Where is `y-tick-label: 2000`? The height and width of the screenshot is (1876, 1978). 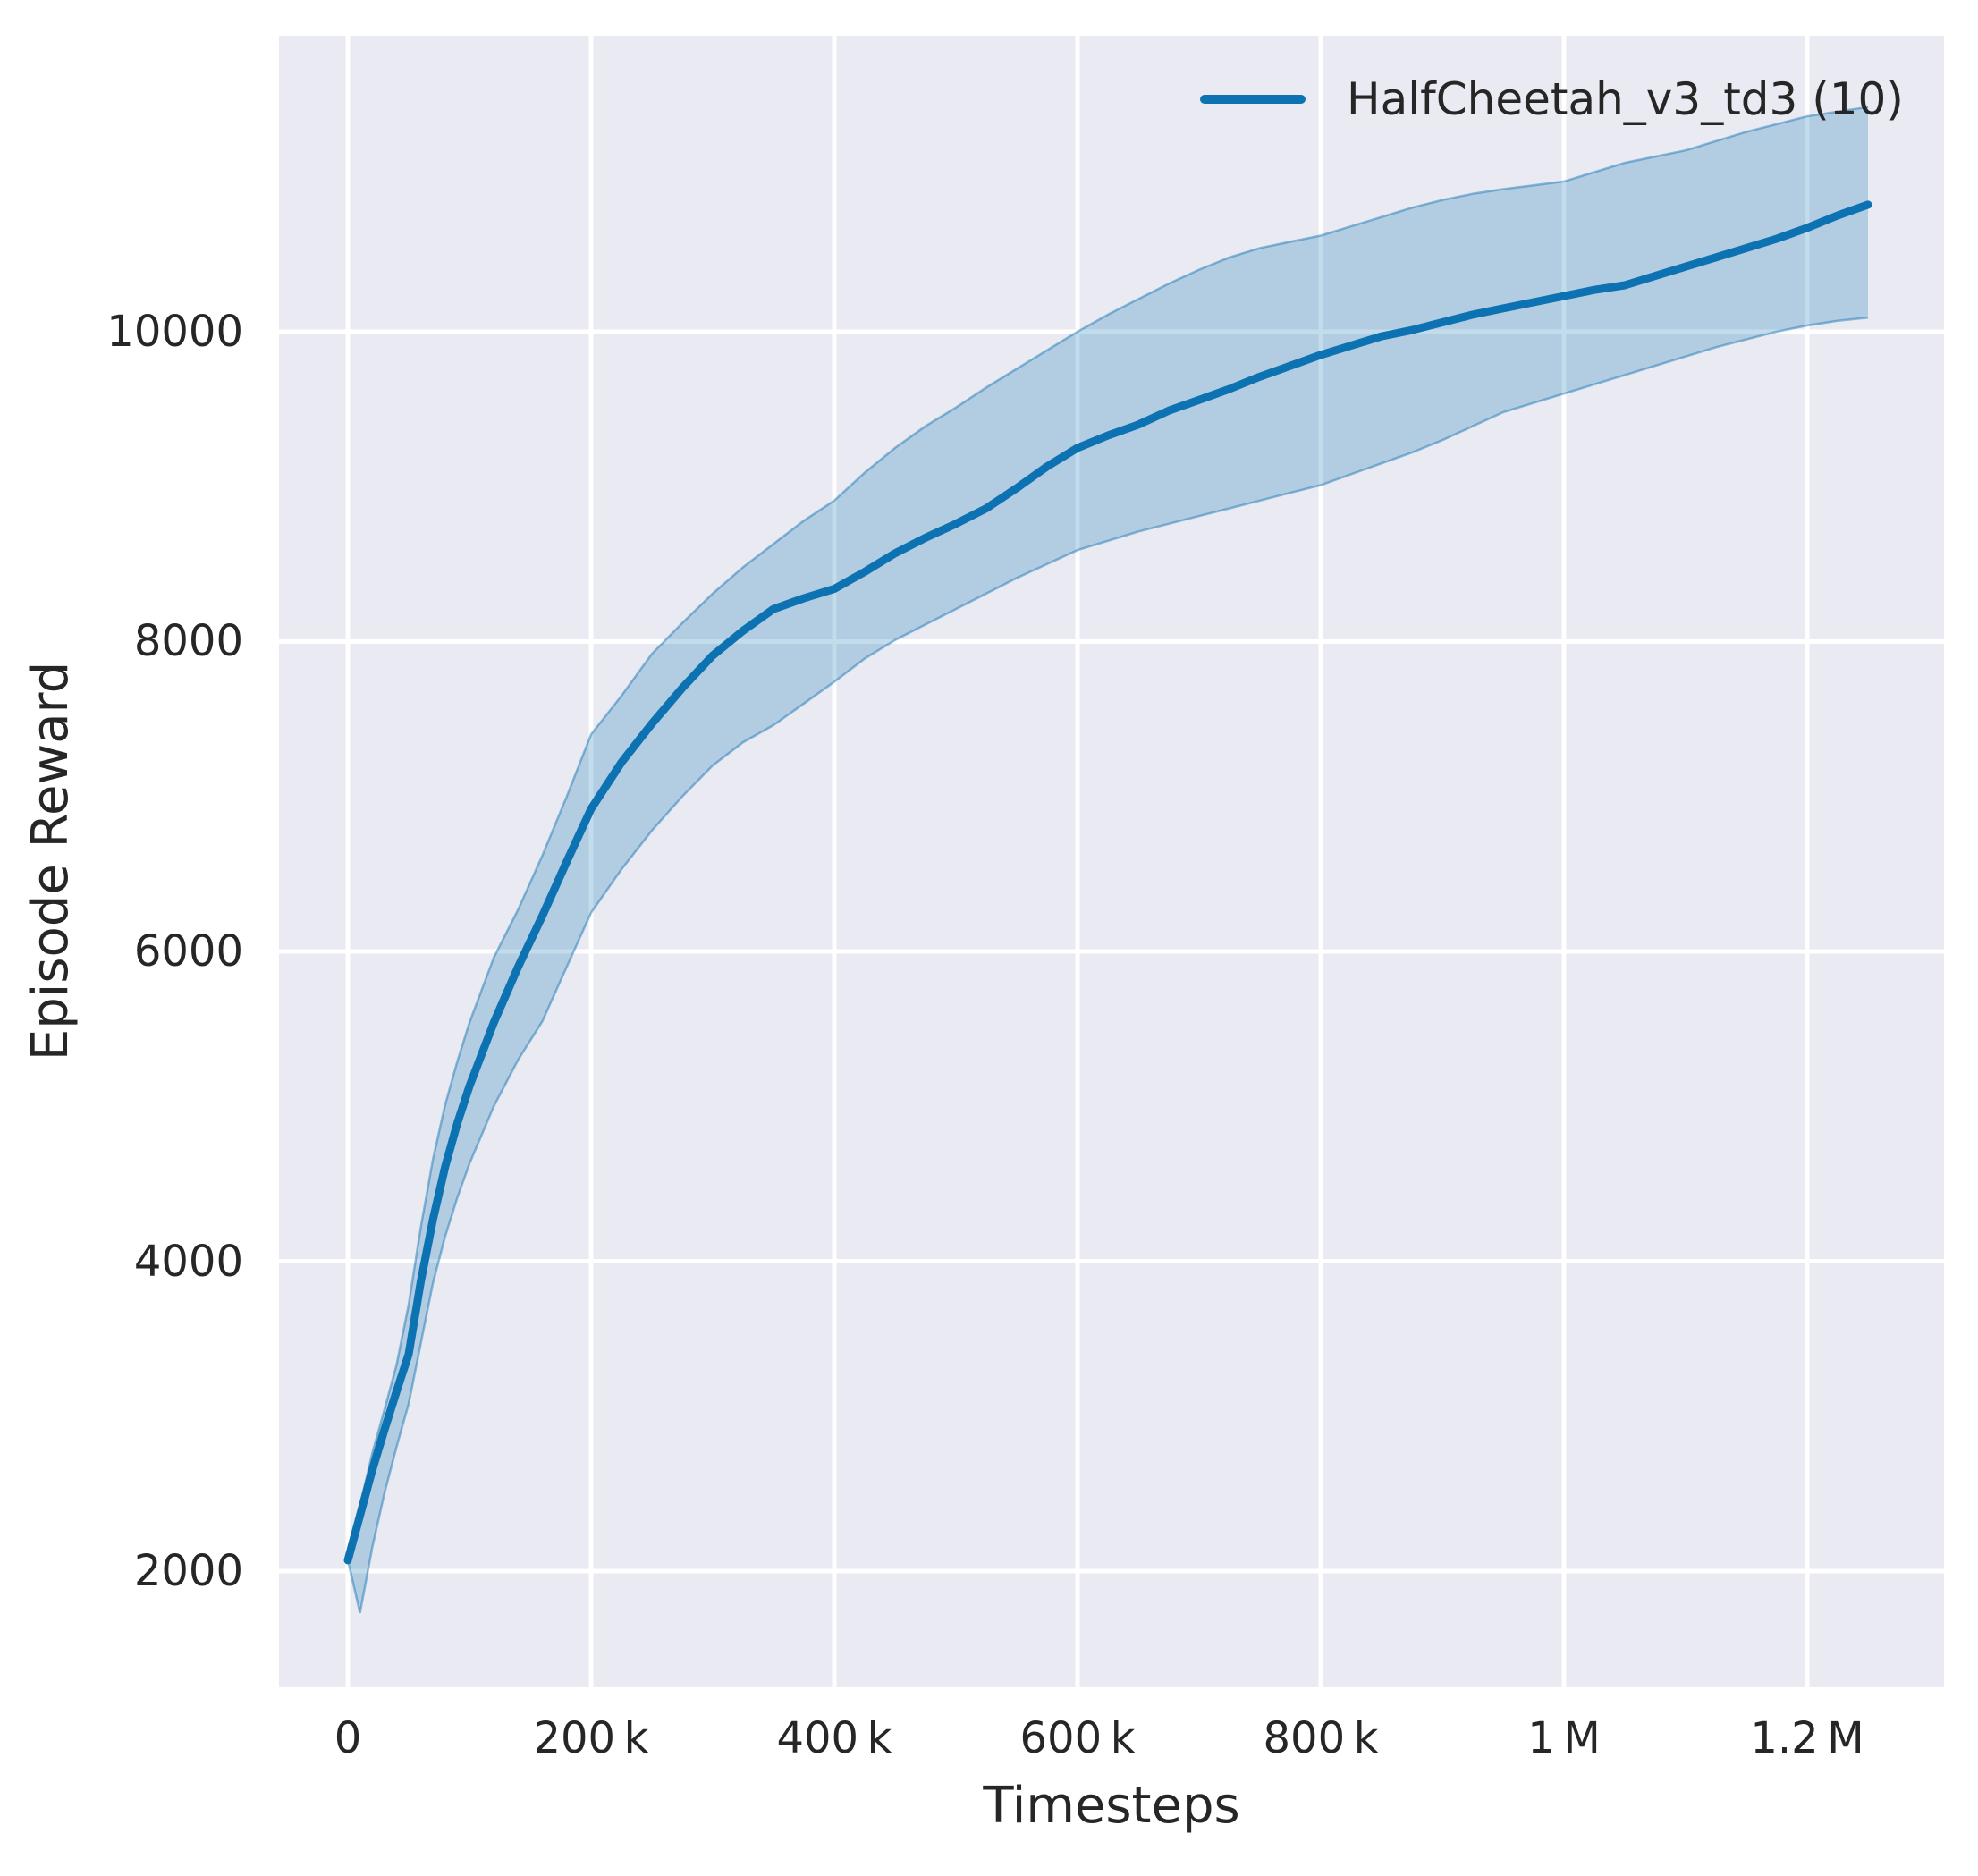 y-tick-label: 2000 is located at coordinates (188, 1571).